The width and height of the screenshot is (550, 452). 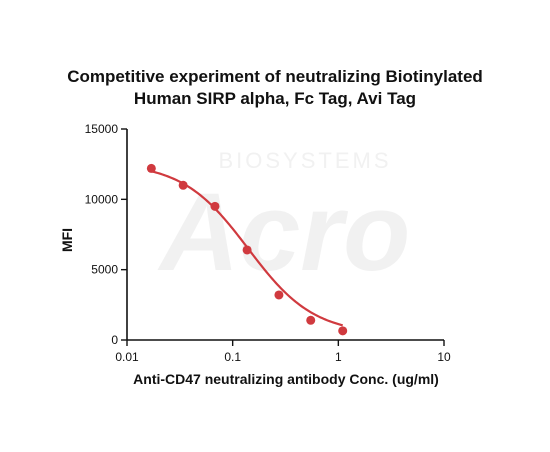 I want to click on x-tick-label: 10, so click(x=444, y=357).